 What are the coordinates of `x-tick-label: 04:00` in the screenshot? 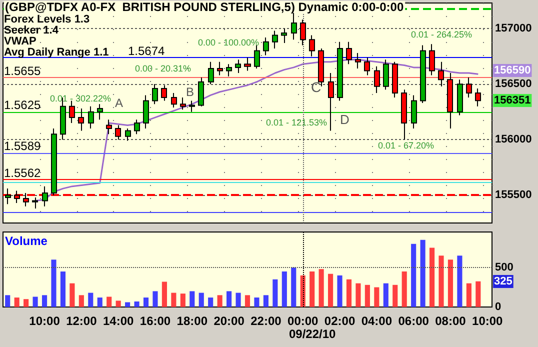 It's located at (376, 321).